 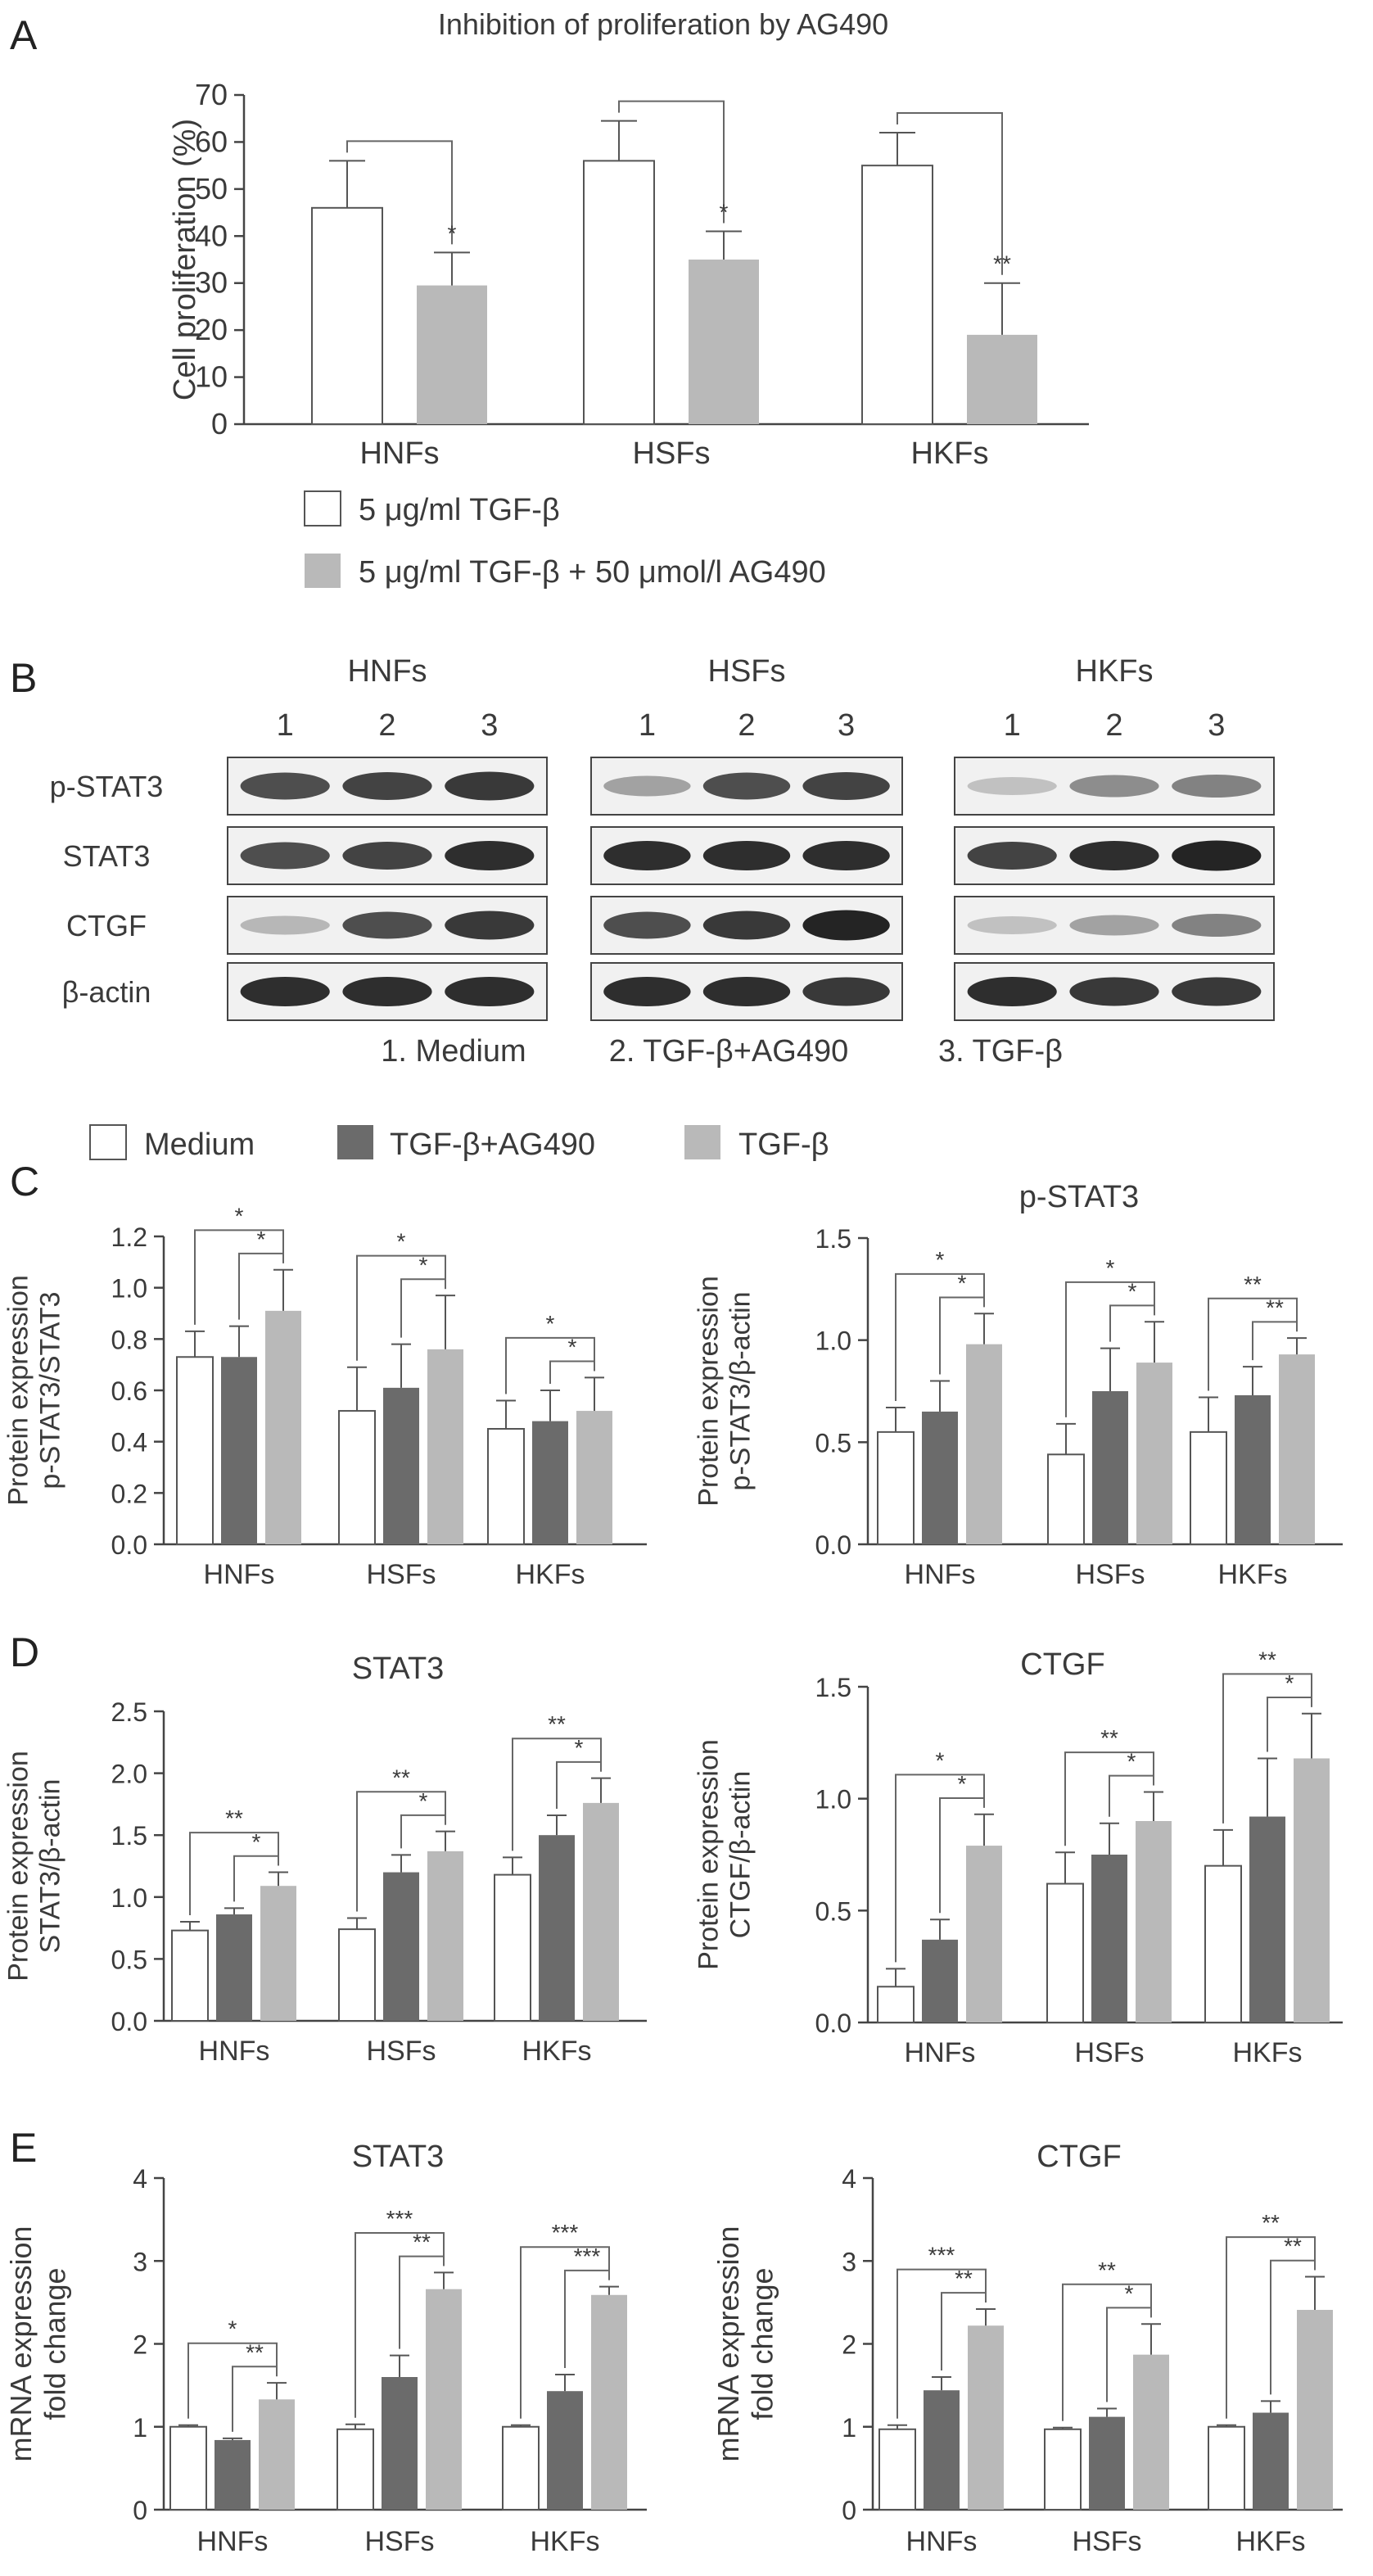 I want to click on y-tick-label: 0.4, so click(x=129, y=1442).